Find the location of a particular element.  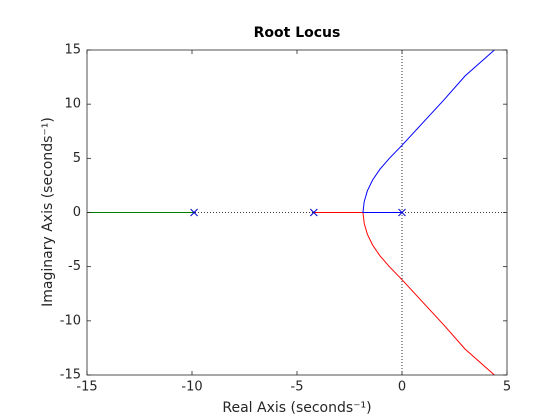

x-tick-label: 0 is located at coordinates (402, 387).